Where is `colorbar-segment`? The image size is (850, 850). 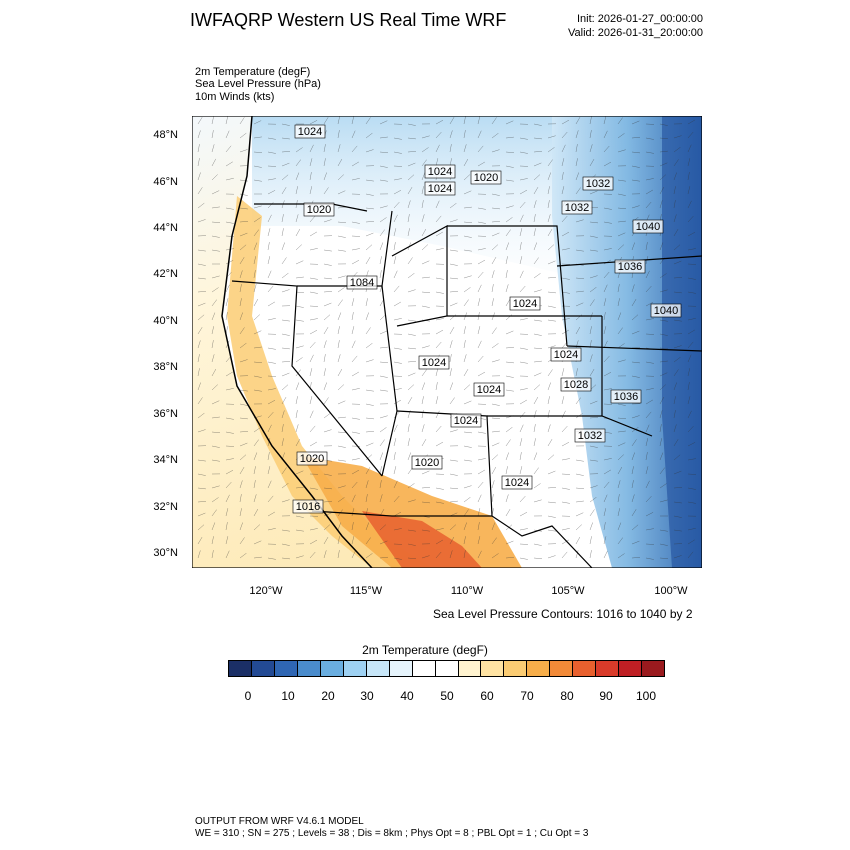
colorbar-segment is located at coordinates (286, 668).